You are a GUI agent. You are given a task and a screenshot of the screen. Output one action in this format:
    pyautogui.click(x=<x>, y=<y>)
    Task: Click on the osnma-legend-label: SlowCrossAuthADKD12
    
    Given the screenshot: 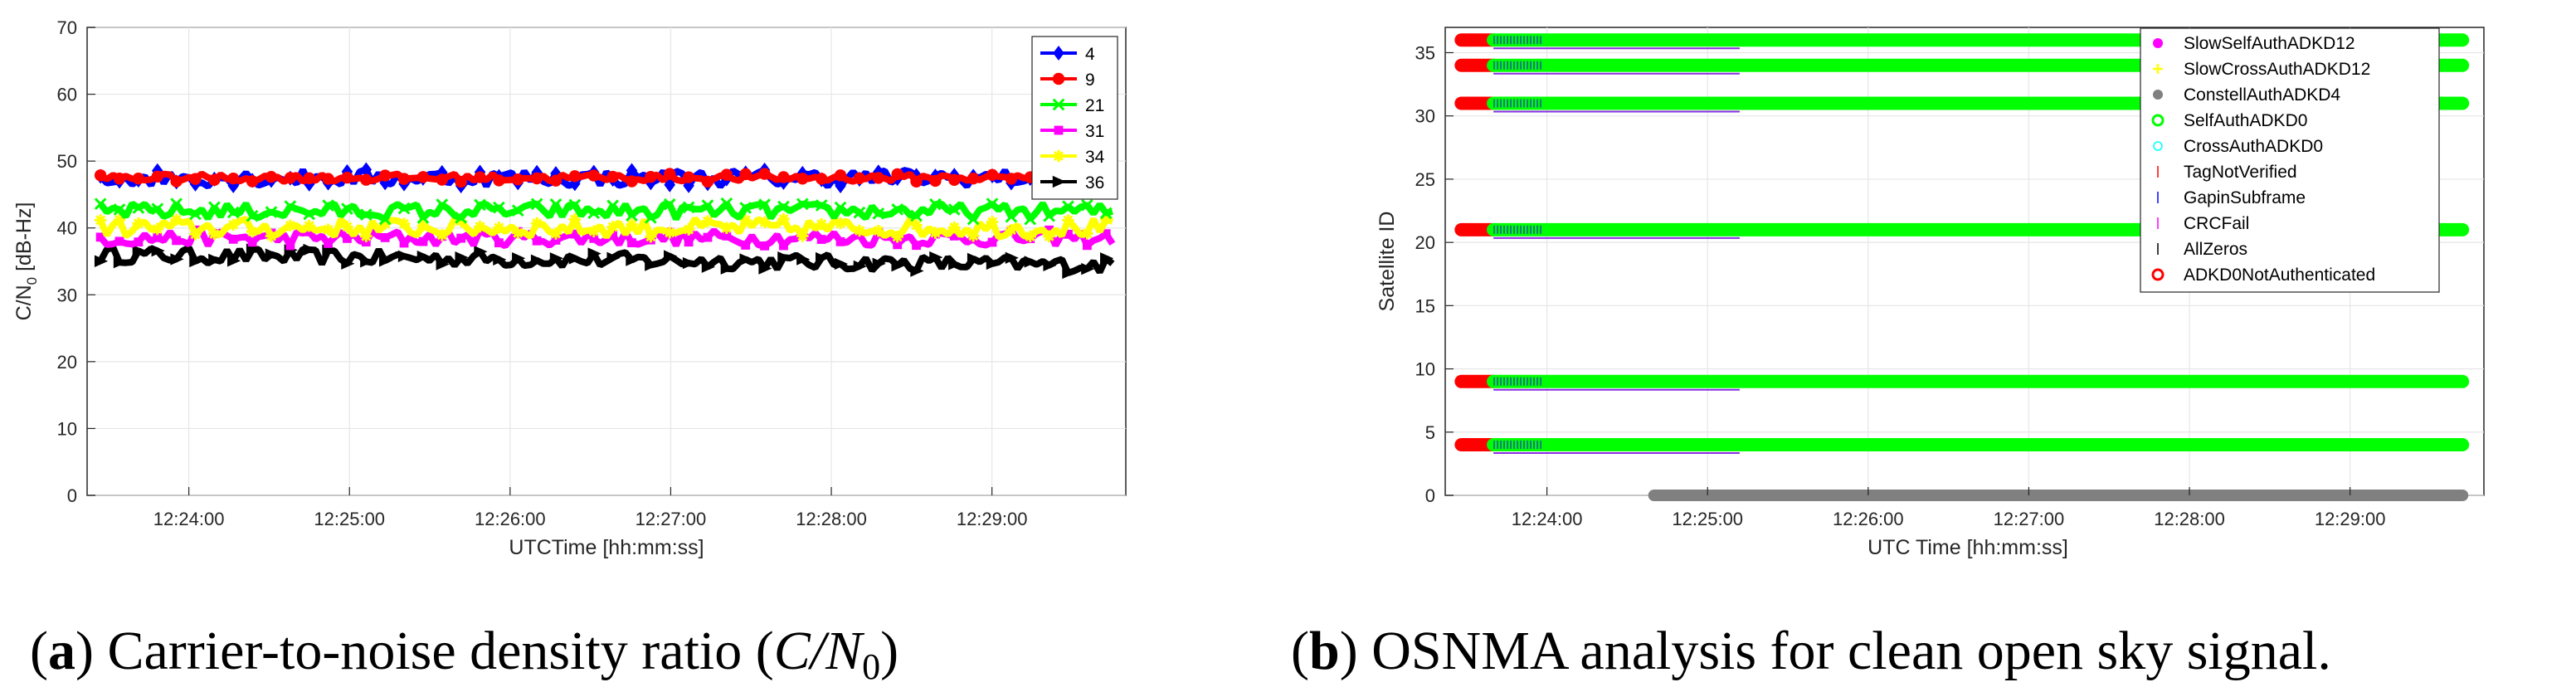 What is the action you would take?
    pyautogui.click(x=2277, y=69)
    